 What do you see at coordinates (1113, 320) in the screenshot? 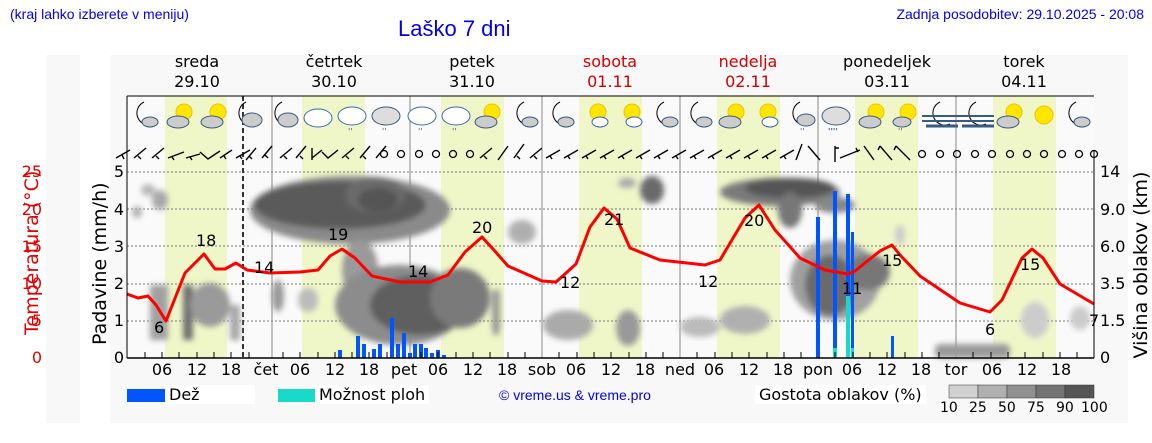
I see `cloud-height-tick: 1.5` at bounding box center [1113, 320].